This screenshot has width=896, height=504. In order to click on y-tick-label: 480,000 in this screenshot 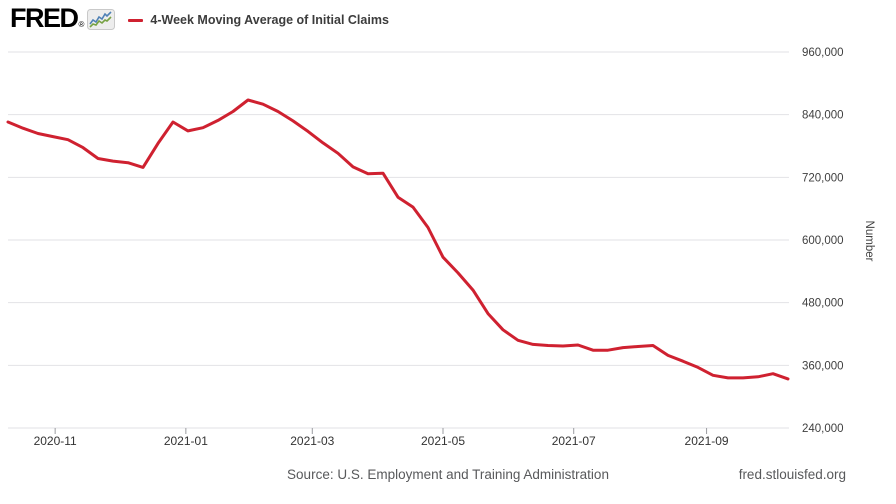, I will do `click(823, 304)`.